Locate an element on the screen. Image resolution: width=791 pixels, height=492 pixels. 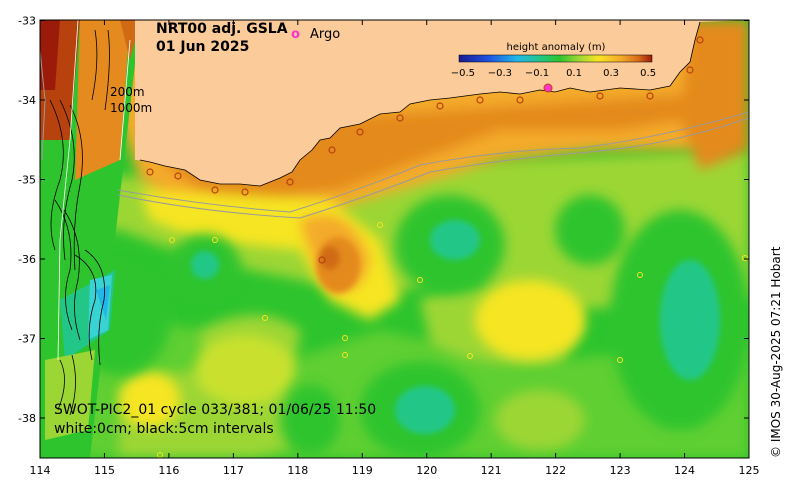
y-tick-label: -35 is located at coordinates (27, 180).